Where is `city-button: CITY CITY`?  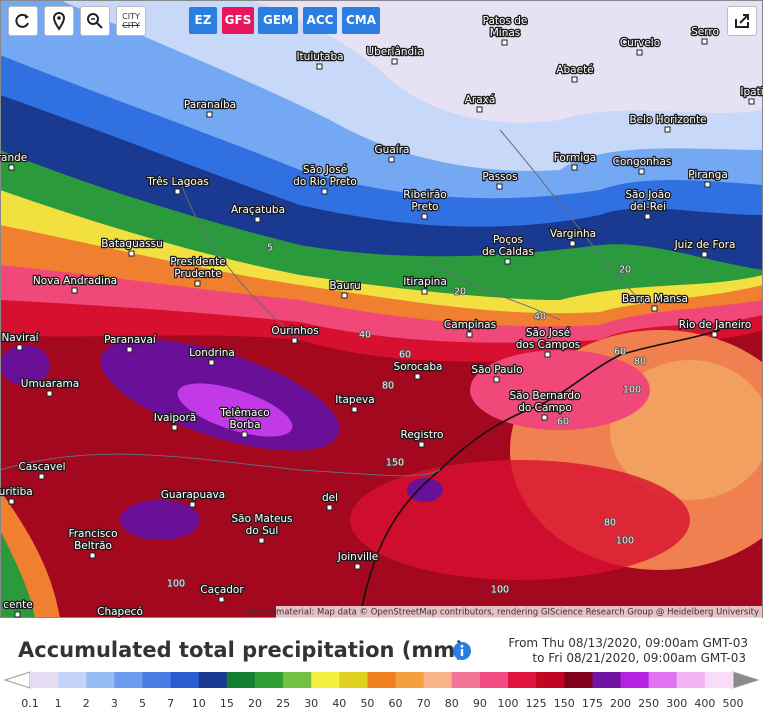 city-button: CITY CITY is located at coordinates (131, 21).